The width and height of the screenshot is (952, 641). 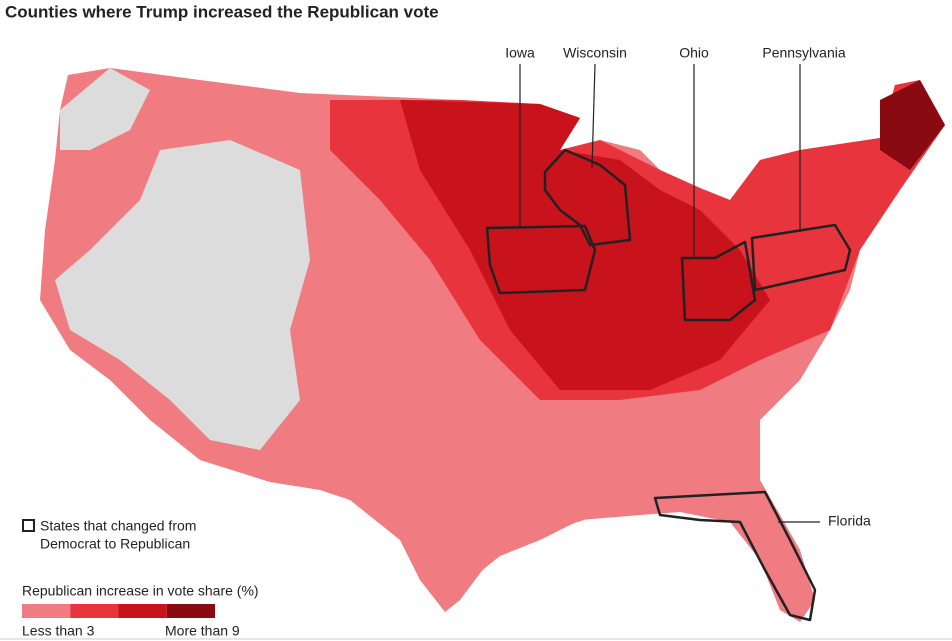 I want to click on leader-line, so click(x=593, y=116).